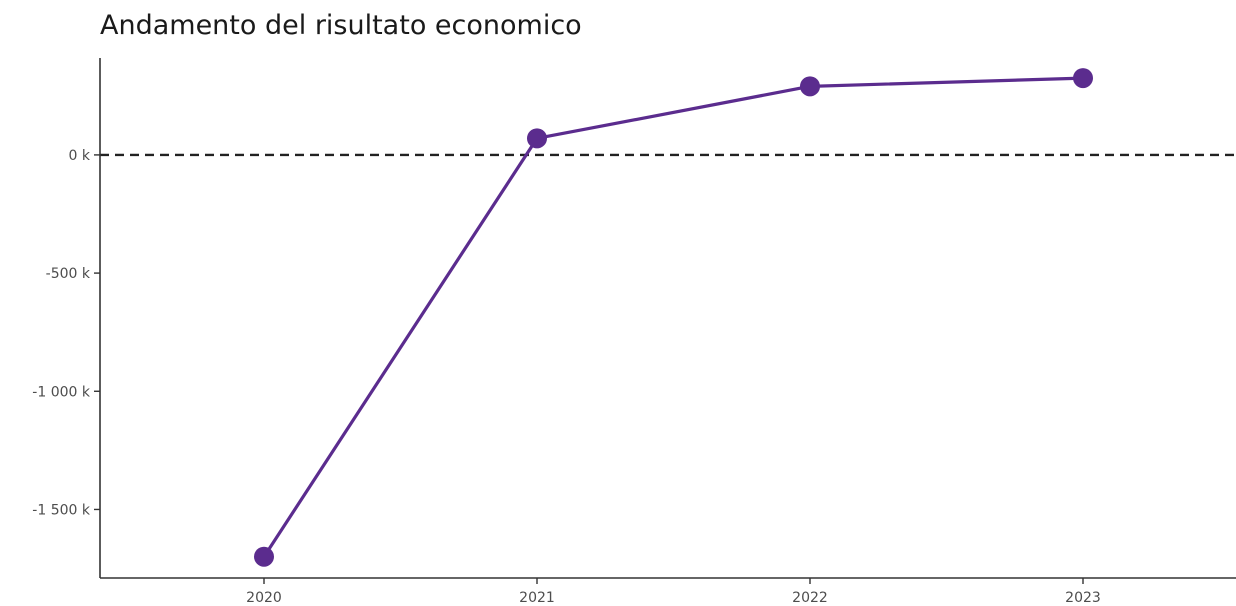 The image size is (1236, 606). Describe the element at coordinates (80, 156) in the screenshot. I see `y-tick-label: 0 k` at that location.